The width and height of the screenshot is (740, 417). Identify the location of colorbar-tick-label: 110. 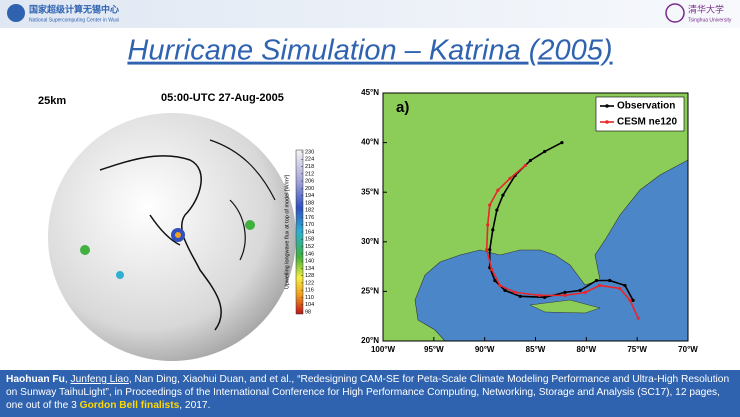
(309, 298).